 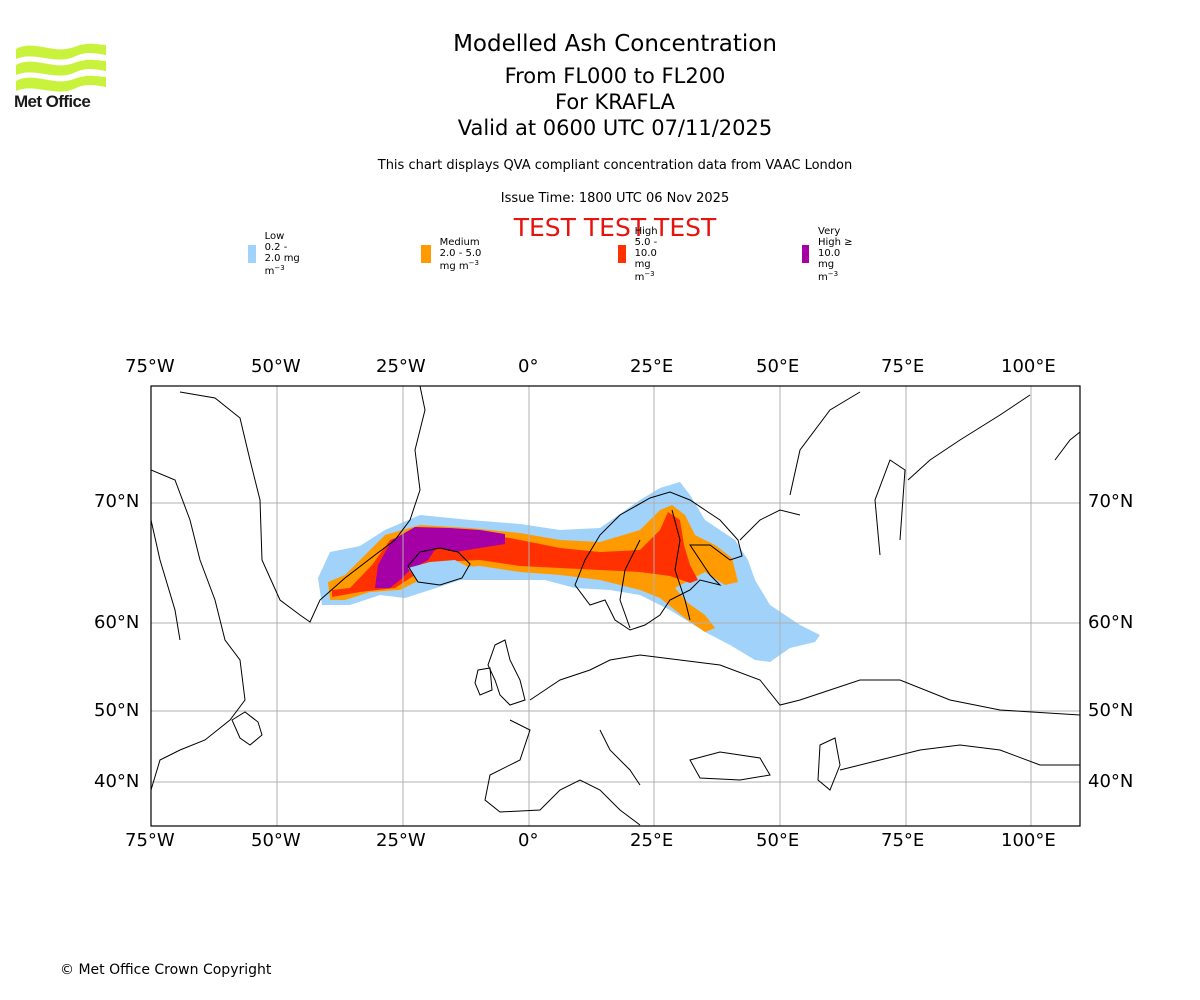 I want to click on lon-label-bottom: 75°W, so click(x=150, y=840).